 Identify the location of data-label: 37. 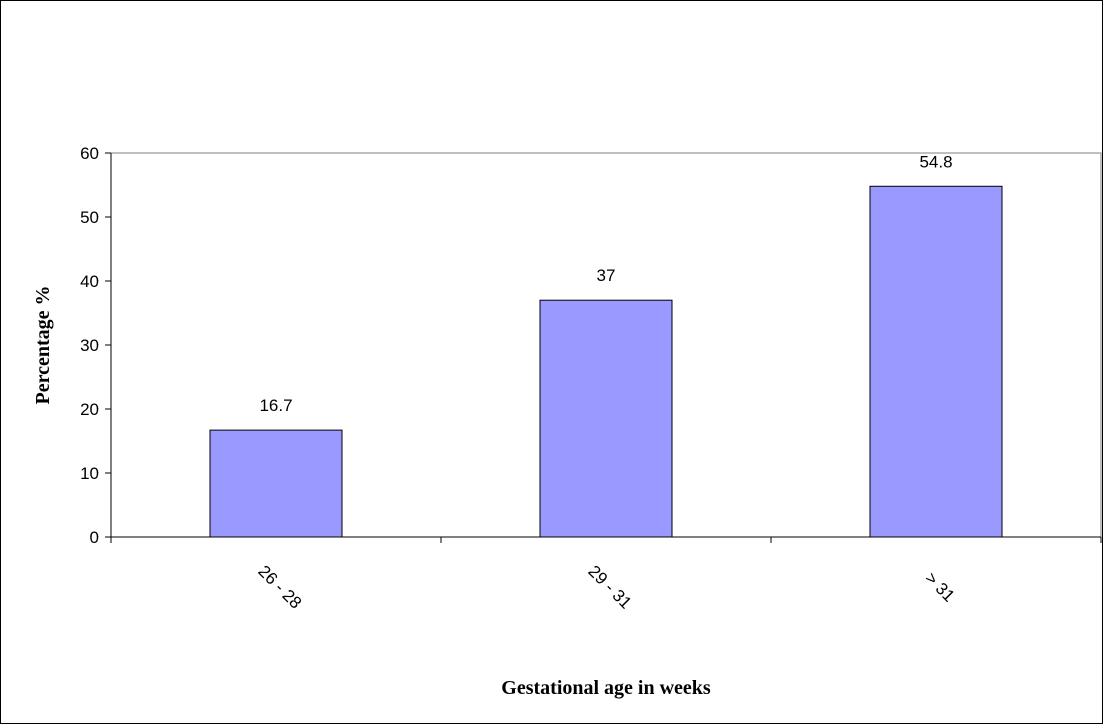
(606, 275).